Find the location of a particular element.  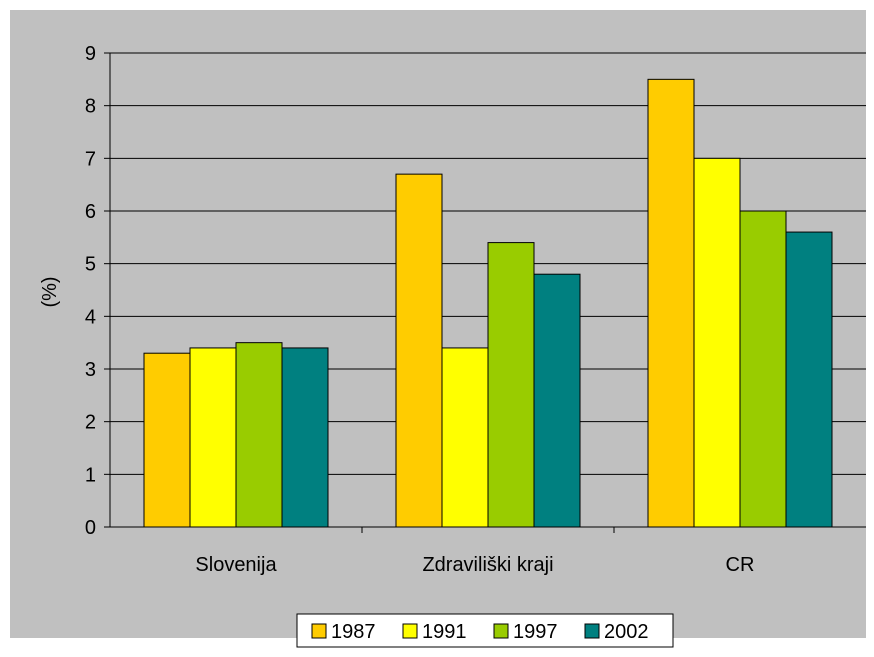

legend: 1987 1991 1997 2002 is located at coordinates (485, 630).